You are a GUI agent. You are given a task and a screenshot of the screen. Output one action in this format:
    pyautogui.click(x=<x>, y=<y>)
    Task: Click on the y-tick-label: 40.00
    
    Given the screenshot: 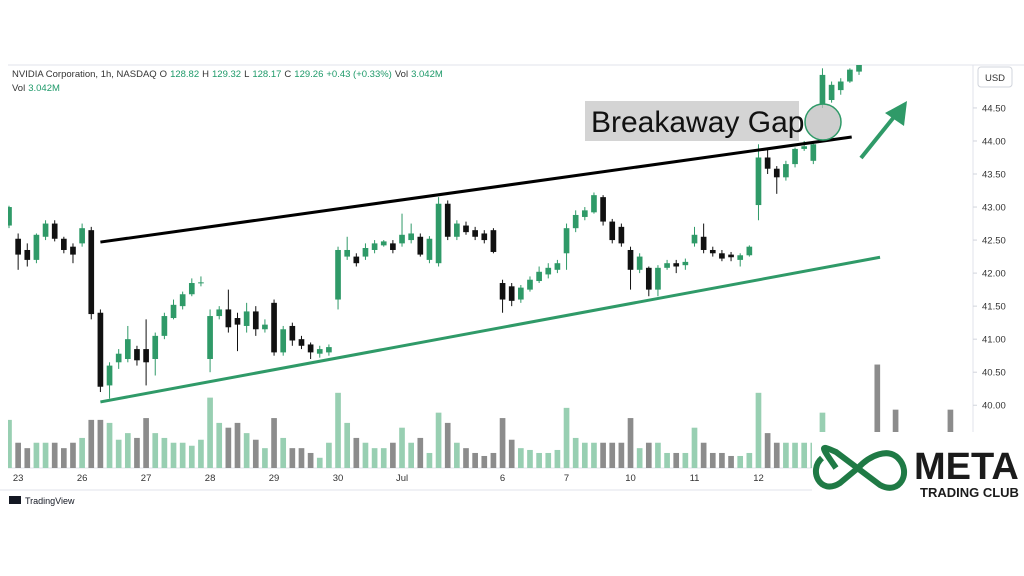 What is the action you would take?
    pyautogui.click(x=994, y=406)
    